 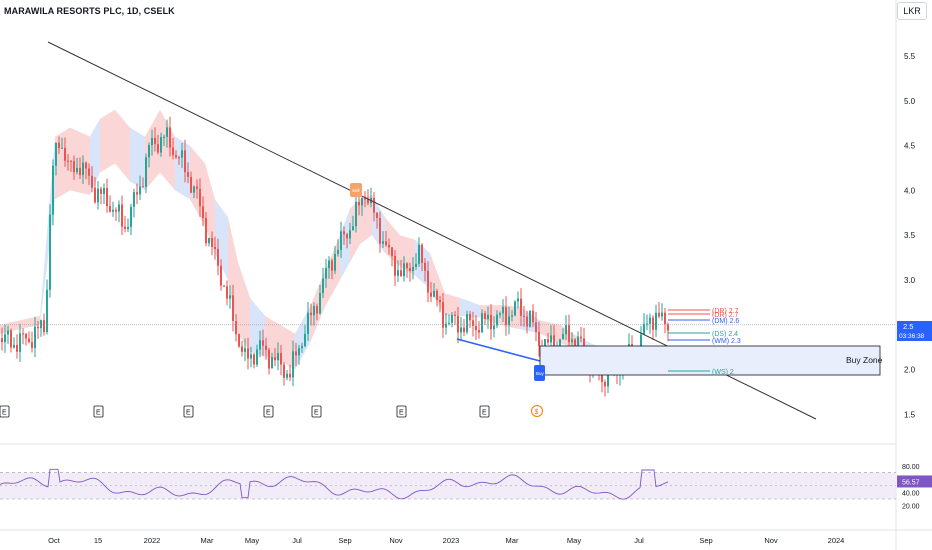 What do you see at coordinates (908, 326) in the screenshot?
I see `last-price-value: 2.5` at bounding box center [908, 326].